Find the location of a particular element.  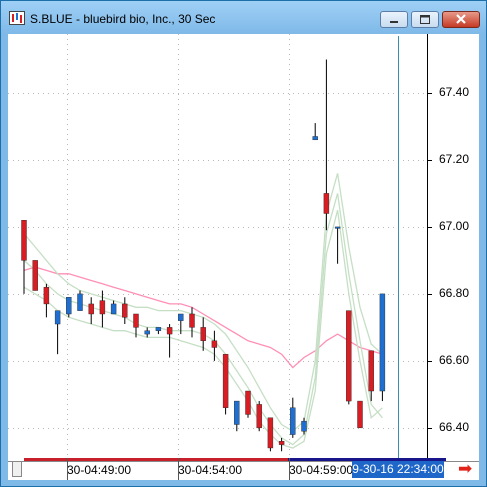

chart-window-icon is located at coordinates (17, 18).